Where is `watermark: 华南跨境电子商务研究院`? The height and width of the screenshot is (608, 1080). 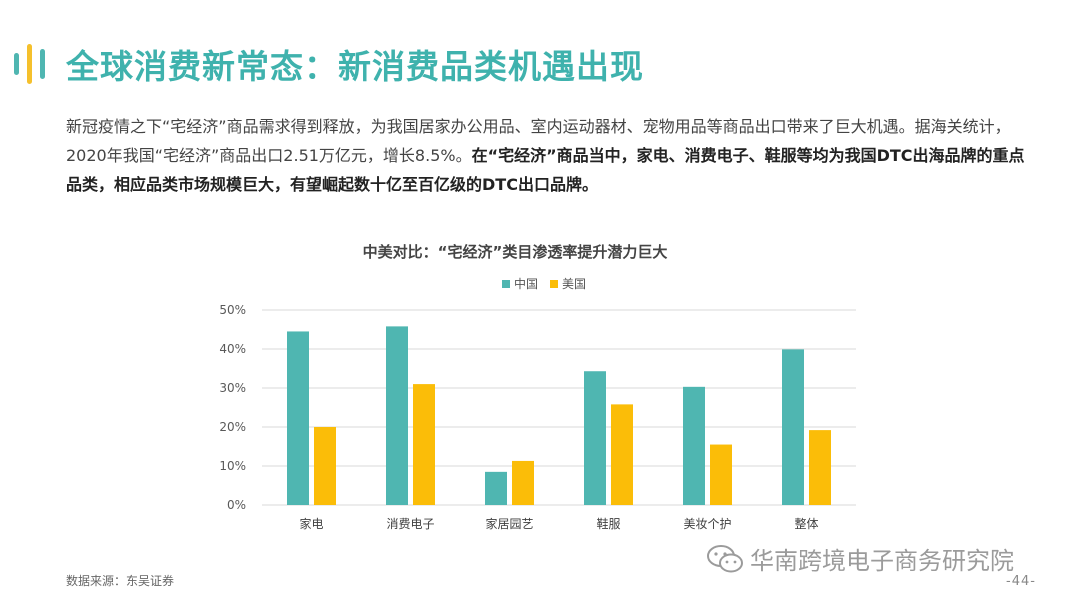 watermark: 华南跨境电子商务研究院 is located at coordinates (860, 558).